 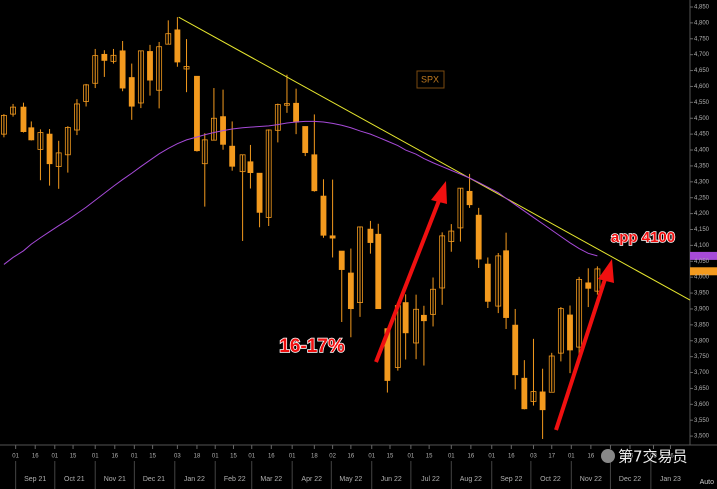 What do you see at coordinates (702, 87) in the screenshot?
I see `y-tick-label: 4,600` at bounding box center [702, 87].